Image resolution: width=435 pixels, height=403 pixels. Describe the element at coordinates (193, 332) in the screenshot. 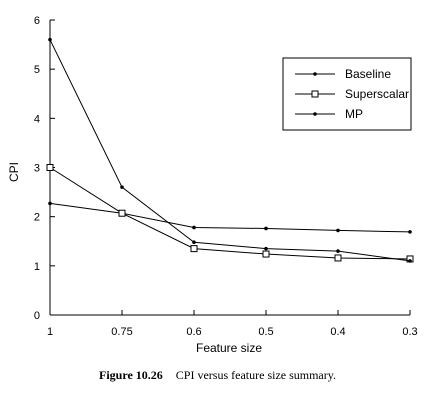

I see `x-tick-label: 0.6` at that location.